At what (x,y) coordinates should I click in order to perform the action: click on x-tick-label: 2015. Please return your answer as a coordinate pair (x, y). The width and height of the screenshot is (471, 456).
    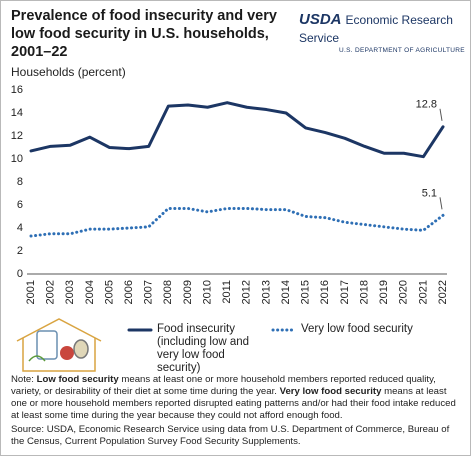
    Looking at the image, I should click on (306, 292).